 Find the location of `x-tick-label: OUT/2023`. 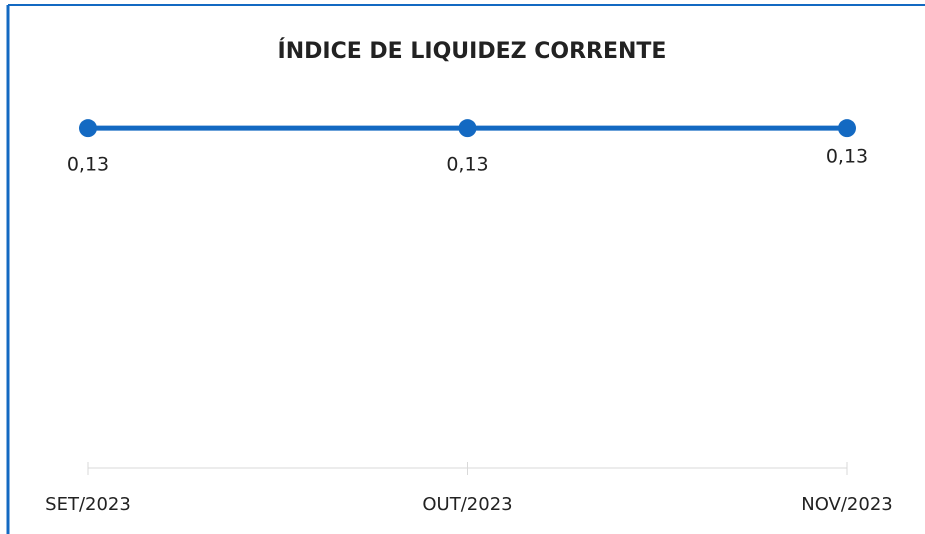

x-tick-label: OUT/2023 is located at coordinates (467, 504).